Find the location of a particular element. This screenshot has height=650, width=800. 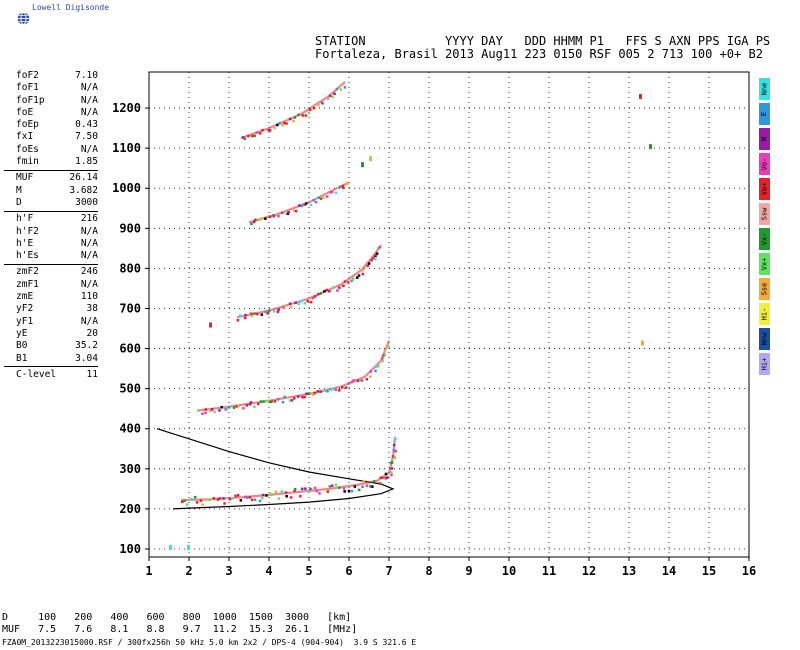

polarization-legend: Nne E W Vo- Vo+ Ssw Vx- Vx+ Sse Hi- Nnw Hi+ is located at coordinates (765, 228).